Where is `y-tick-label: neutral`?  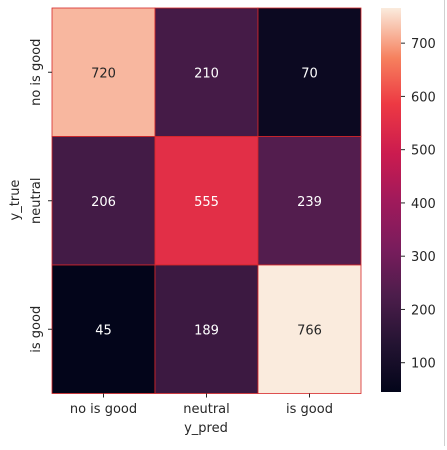 y-tick-label: neutral is located at coordinates (36, 201).